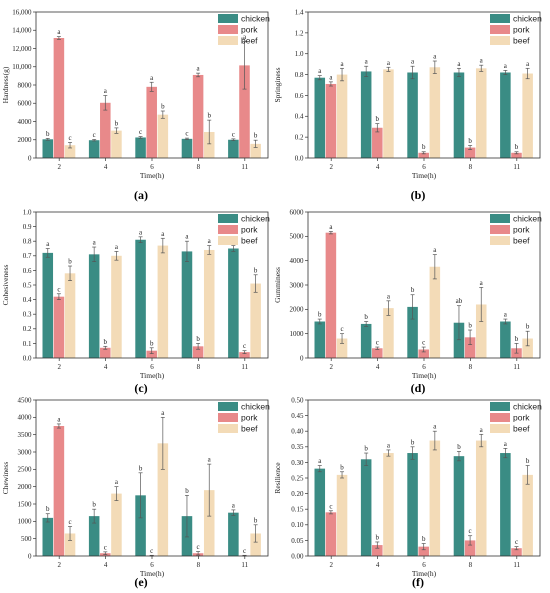 This screenshot has width=550, height=593. What do you see at coordinates (25, 504) in the screenshot?
I see `y-tick-label: 1500` at bounding box center [25, 504].